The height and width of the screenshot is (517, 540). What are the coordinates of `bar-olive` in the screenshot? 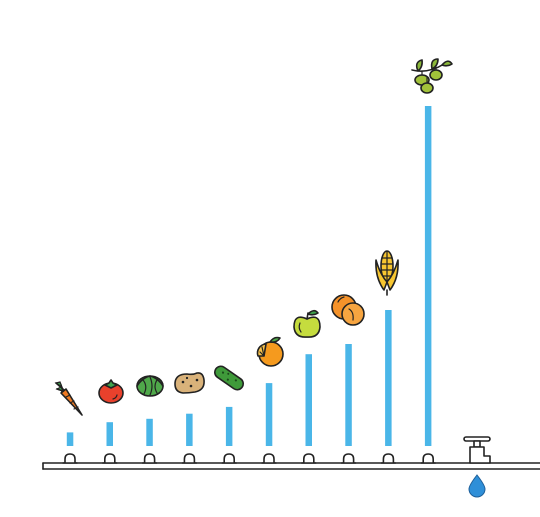 It's located at (428, 276).